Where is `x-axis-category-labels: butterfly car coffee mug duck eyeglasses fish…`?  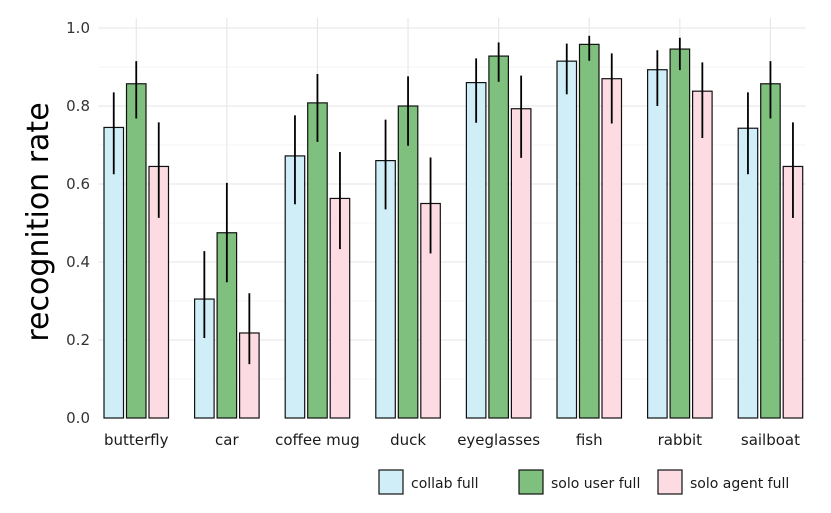 x-axis-category-labels: butterfly car coffee mug duck eyeglasses fish… is located at coordinates (452, 440).